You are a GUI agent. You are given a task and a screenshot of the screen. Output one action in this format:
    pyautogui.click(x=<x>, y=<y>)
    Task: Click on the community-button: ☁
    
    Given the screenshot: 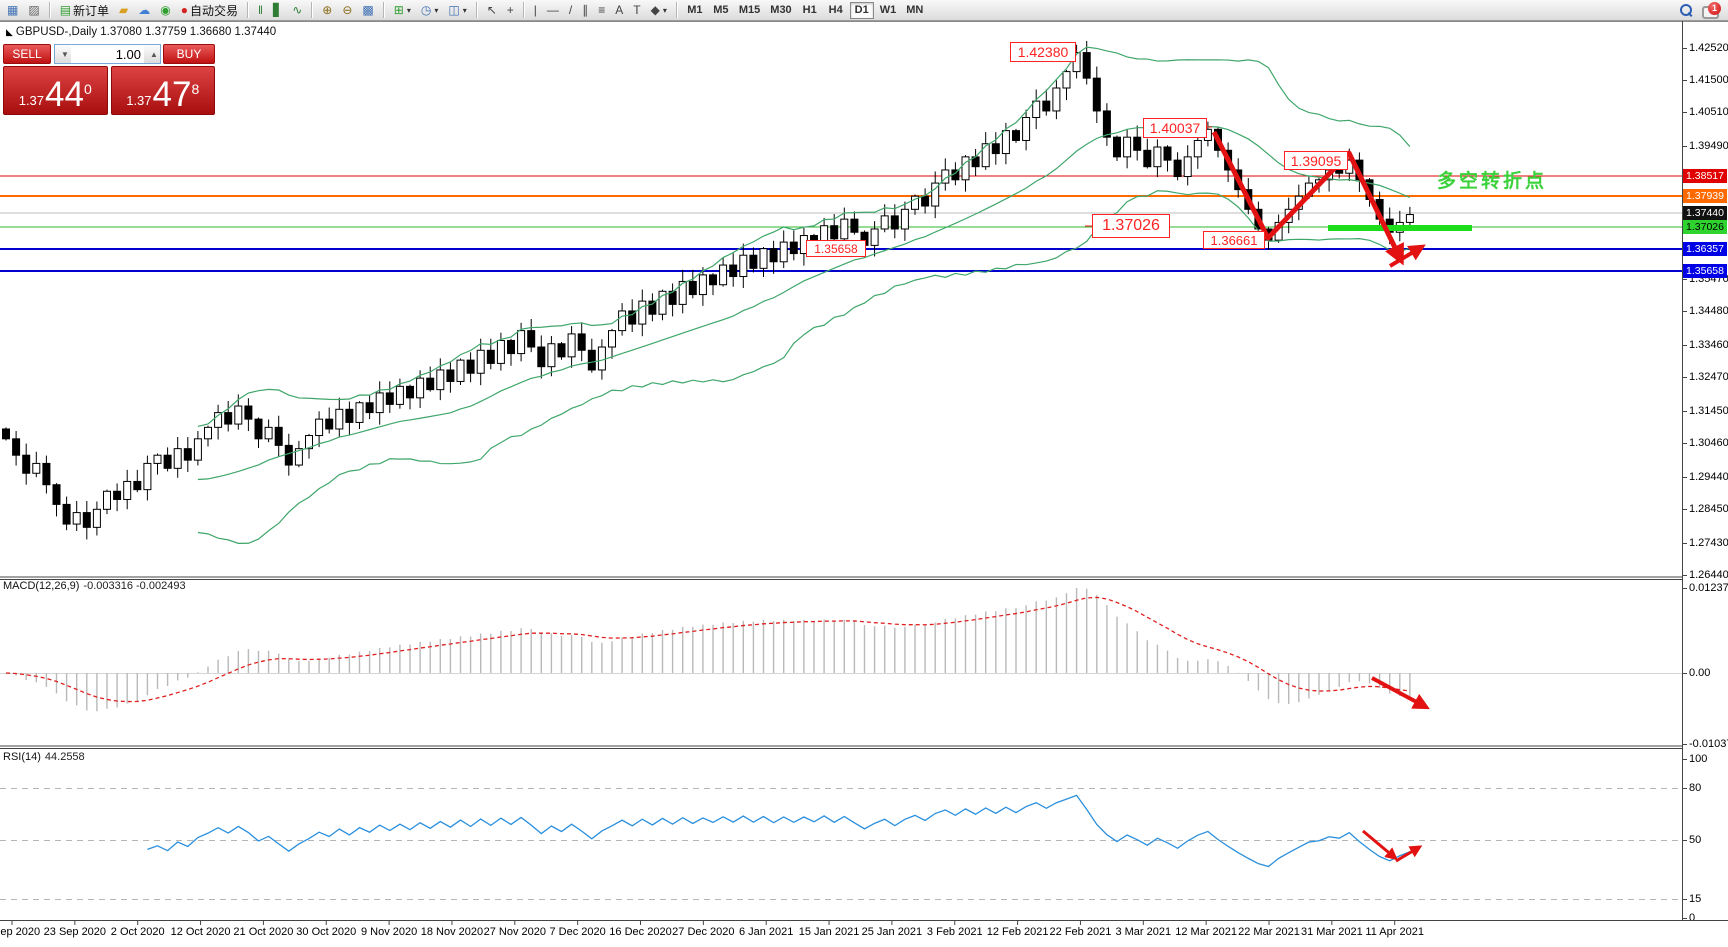 What is the action you would take?
    pyautogui.click(x=144, y=10)
    